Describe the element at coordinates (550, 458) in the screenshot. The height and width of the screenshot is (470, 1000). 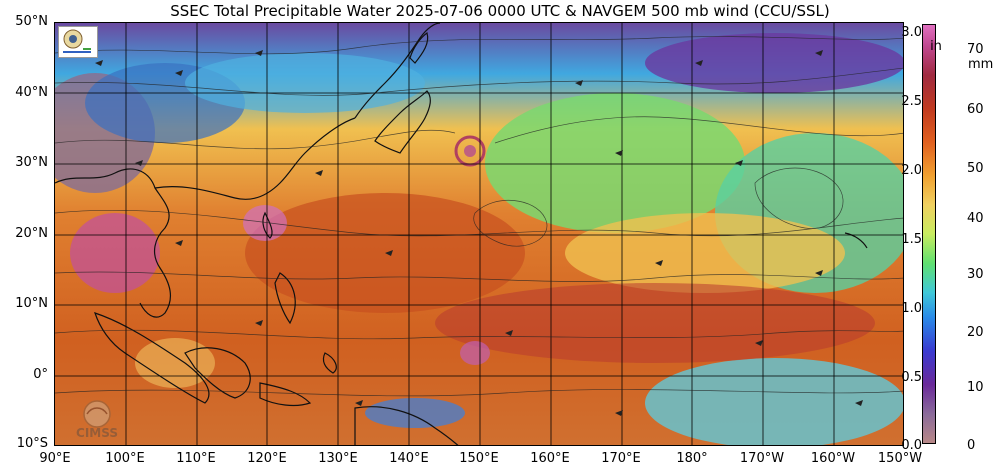
I see `lon-label-160e: 160°E` at that location.